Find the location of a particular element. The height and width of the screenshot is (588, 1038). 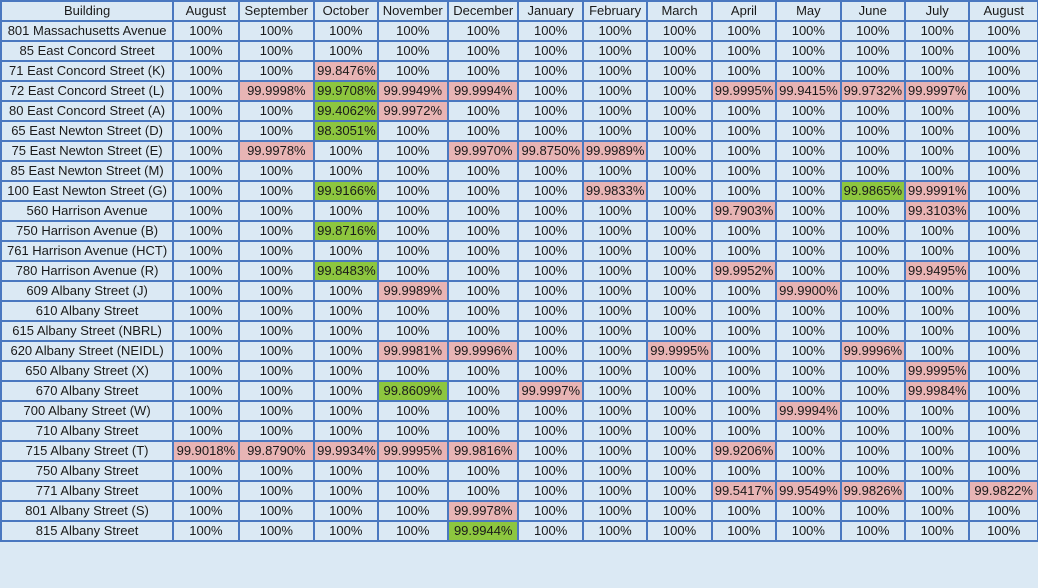

column-header-month: January is located at coordinates (550, 11).